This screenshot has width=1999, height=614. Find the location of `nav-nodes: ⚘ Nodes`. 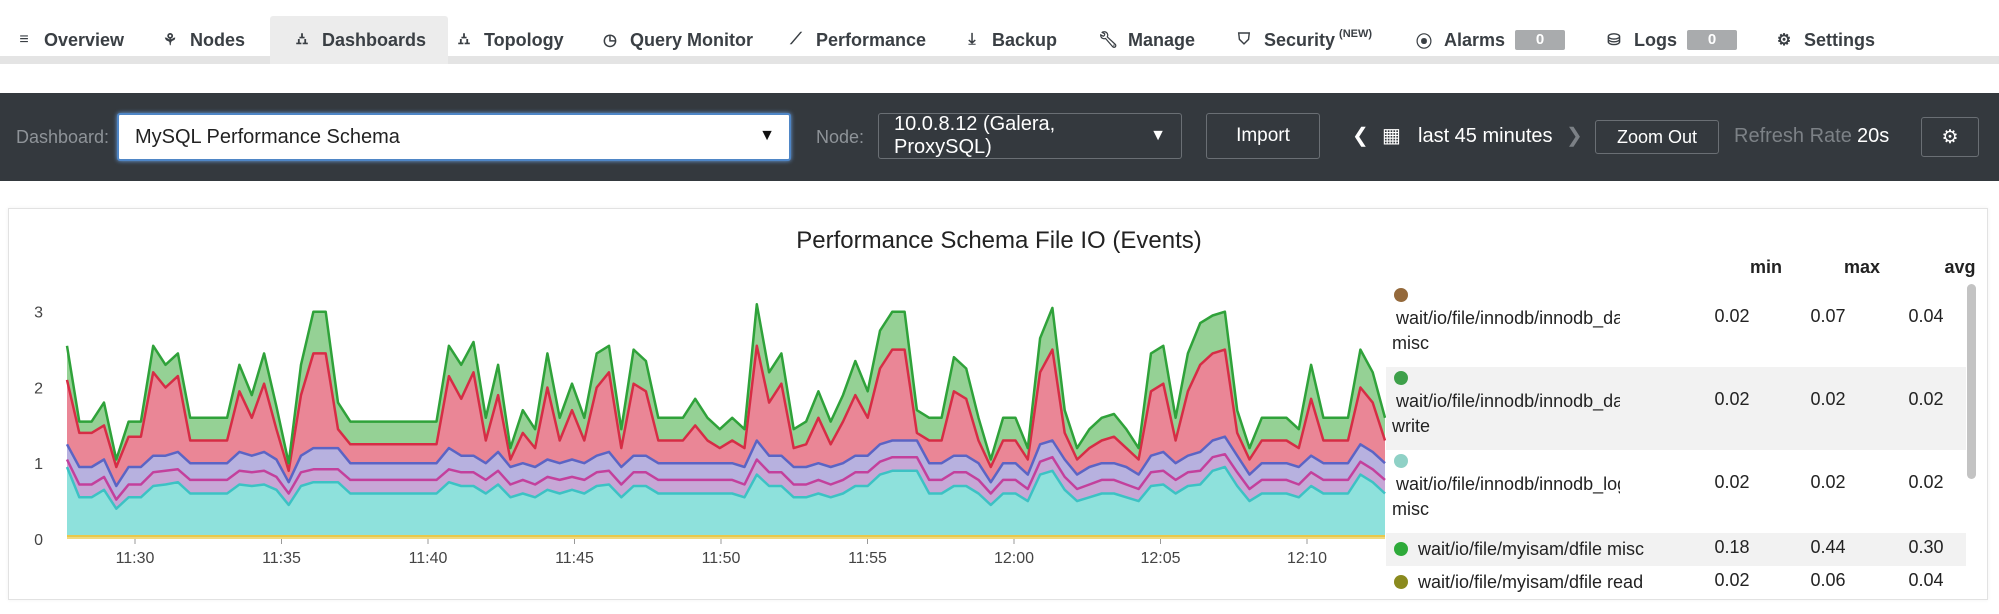

nav-nodes: ⚘ Nodes is located at coordinates (202, 40).